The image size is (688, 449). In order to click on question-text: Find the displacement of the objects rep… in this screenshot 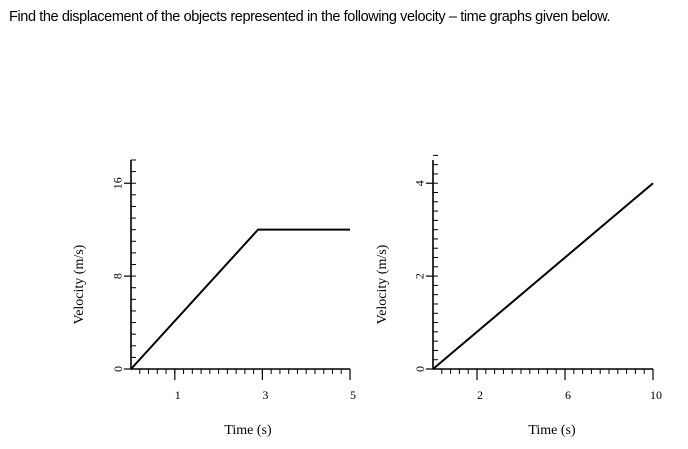, I will do `click(310, 17)`.